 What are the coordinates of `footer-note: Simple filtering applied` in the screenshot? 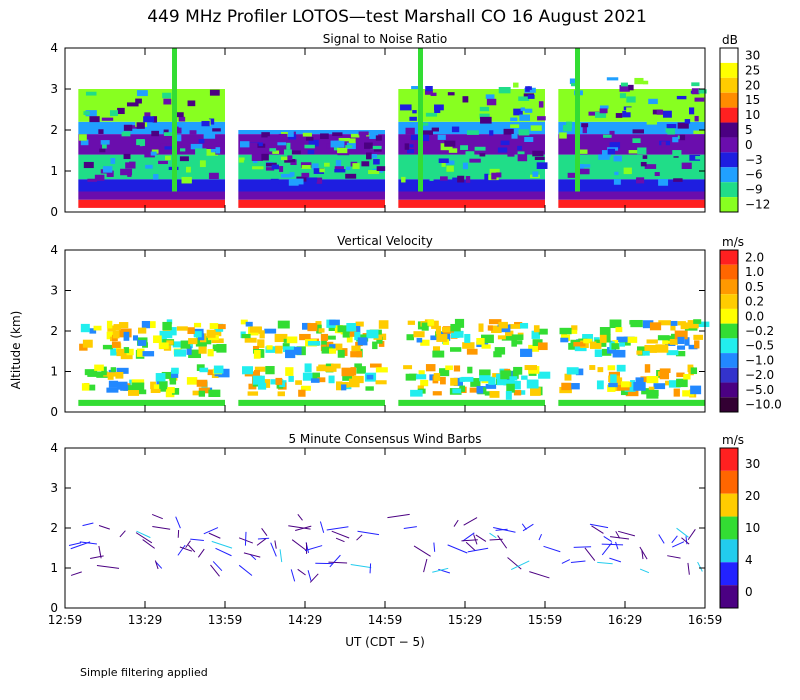 It's located at (144, 672).